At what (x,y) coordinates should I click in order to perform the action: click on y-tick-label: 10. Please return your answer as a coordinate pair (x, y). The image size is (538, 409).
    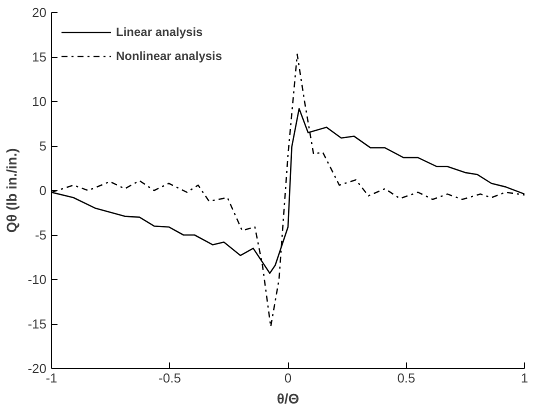
    Looking at the image, I should click on (39, 101).